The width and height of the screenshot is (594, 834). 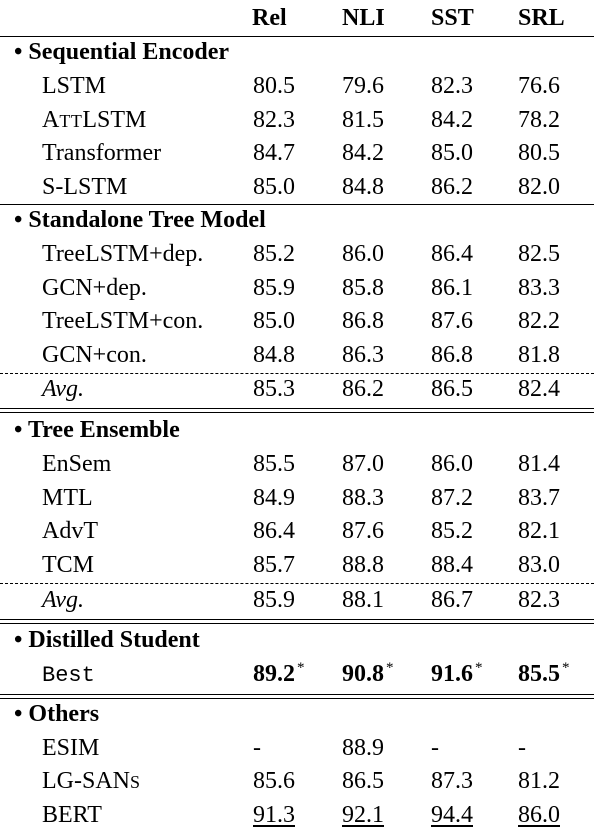 I want to click on cell-value: 82.1, so click(x=539, y=531).